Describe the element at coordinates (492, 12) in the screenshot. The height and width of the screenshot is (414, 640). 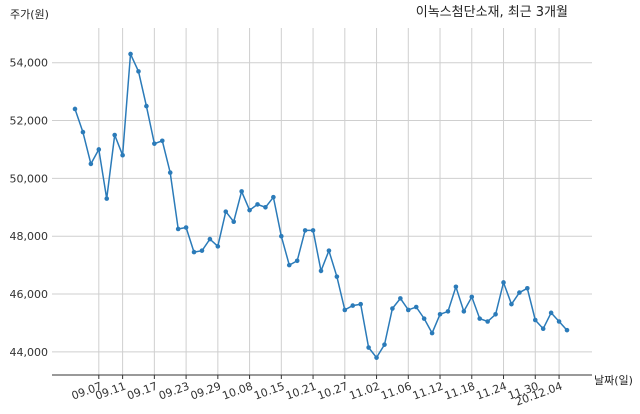
I see `chart-title: 이녹스첨단소재, 최근 3개월` at that location.